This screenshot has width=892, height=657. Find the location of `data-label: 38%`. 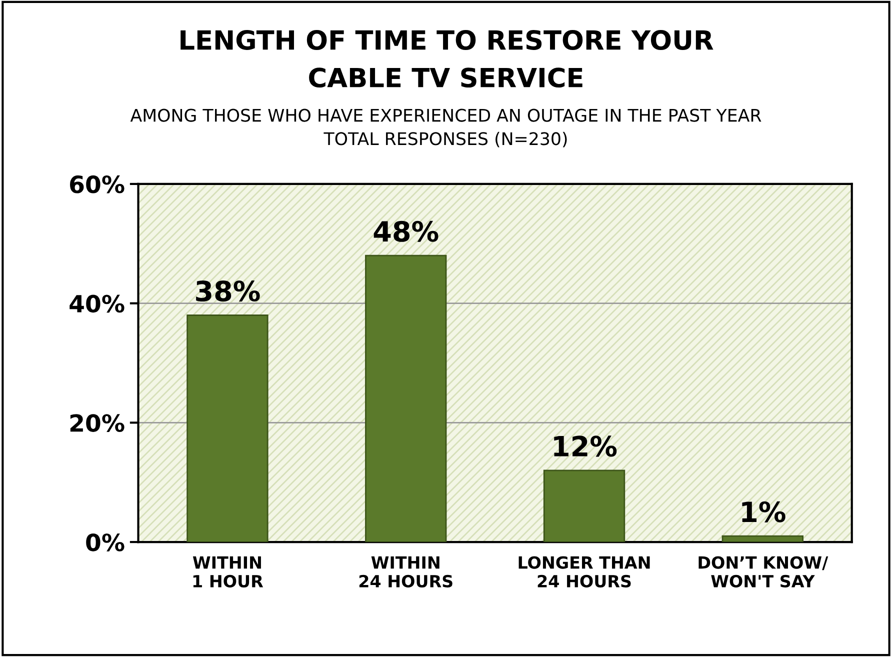

data-label: 38% is located at coordinates (228, 291).